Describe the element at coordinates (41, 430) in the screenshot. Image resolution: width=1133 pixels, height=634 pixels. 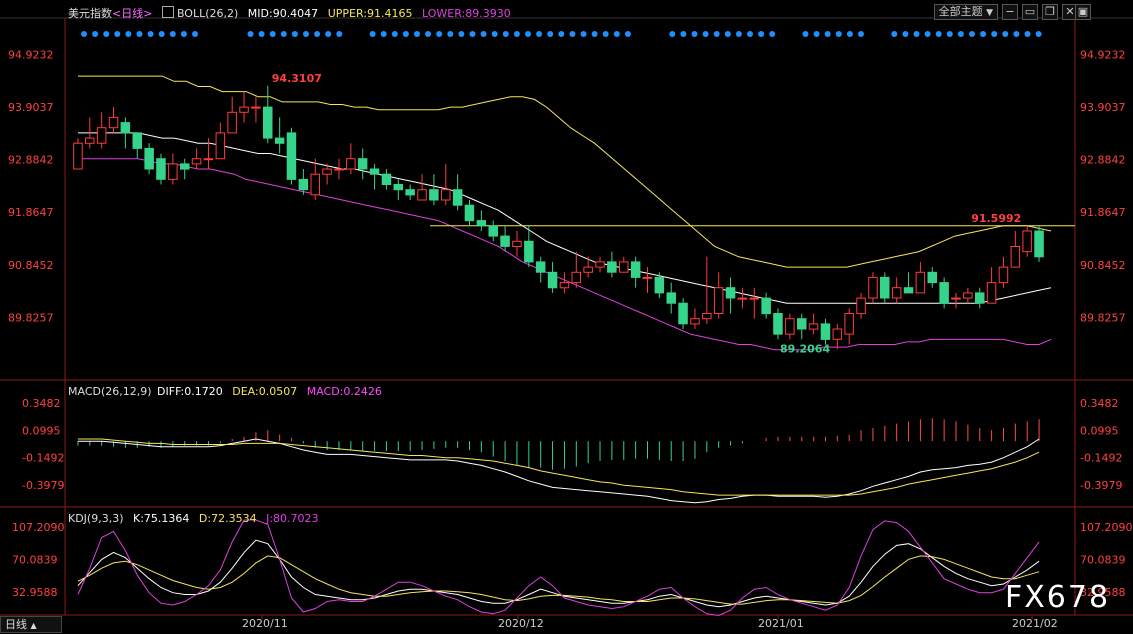
I see `macd-tick-label: 0.0995` at that location.